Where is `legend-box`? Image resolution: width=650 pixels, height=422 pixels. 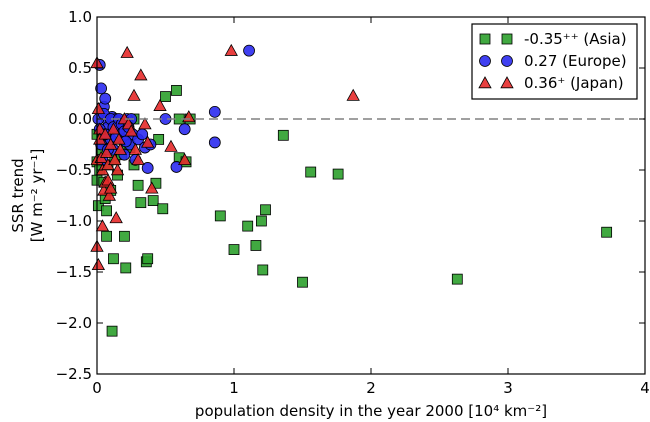 legend-box is located at coordinates (554, 61).